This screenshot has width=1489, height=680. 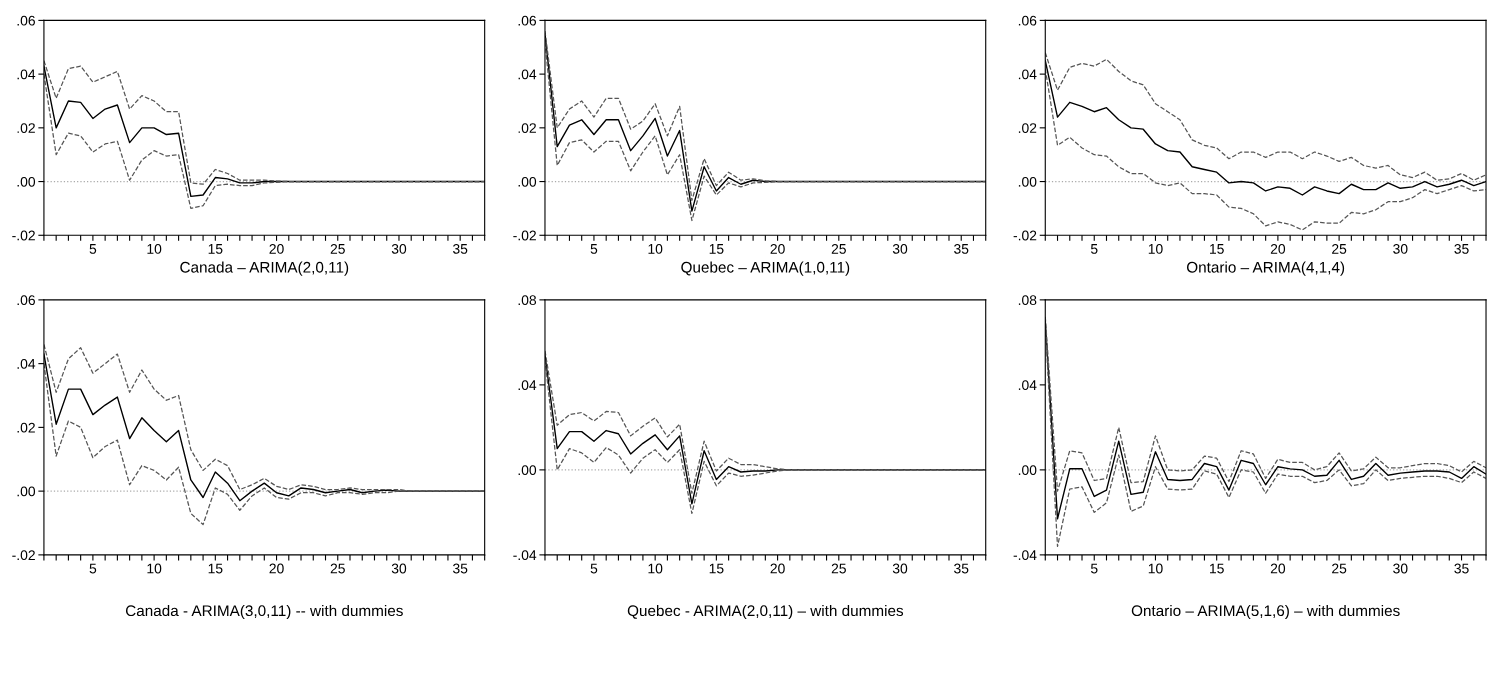 I want to click on text: Ontario – ARIMA(5,1,6) – with dummies, so click(x=1265, y=612).